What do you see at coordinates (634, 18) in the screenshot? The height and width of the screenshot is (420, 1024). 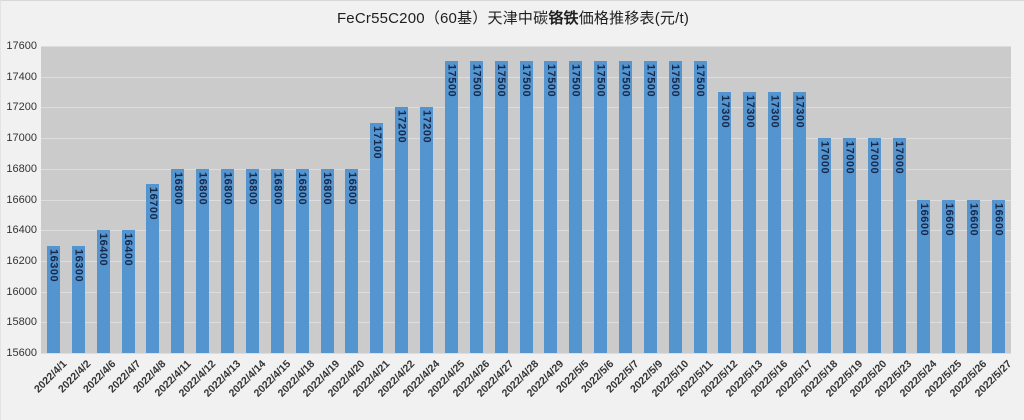 I see `chart-title-suffix: 価格推移表(元/t)` at bounding box center [634, 18].